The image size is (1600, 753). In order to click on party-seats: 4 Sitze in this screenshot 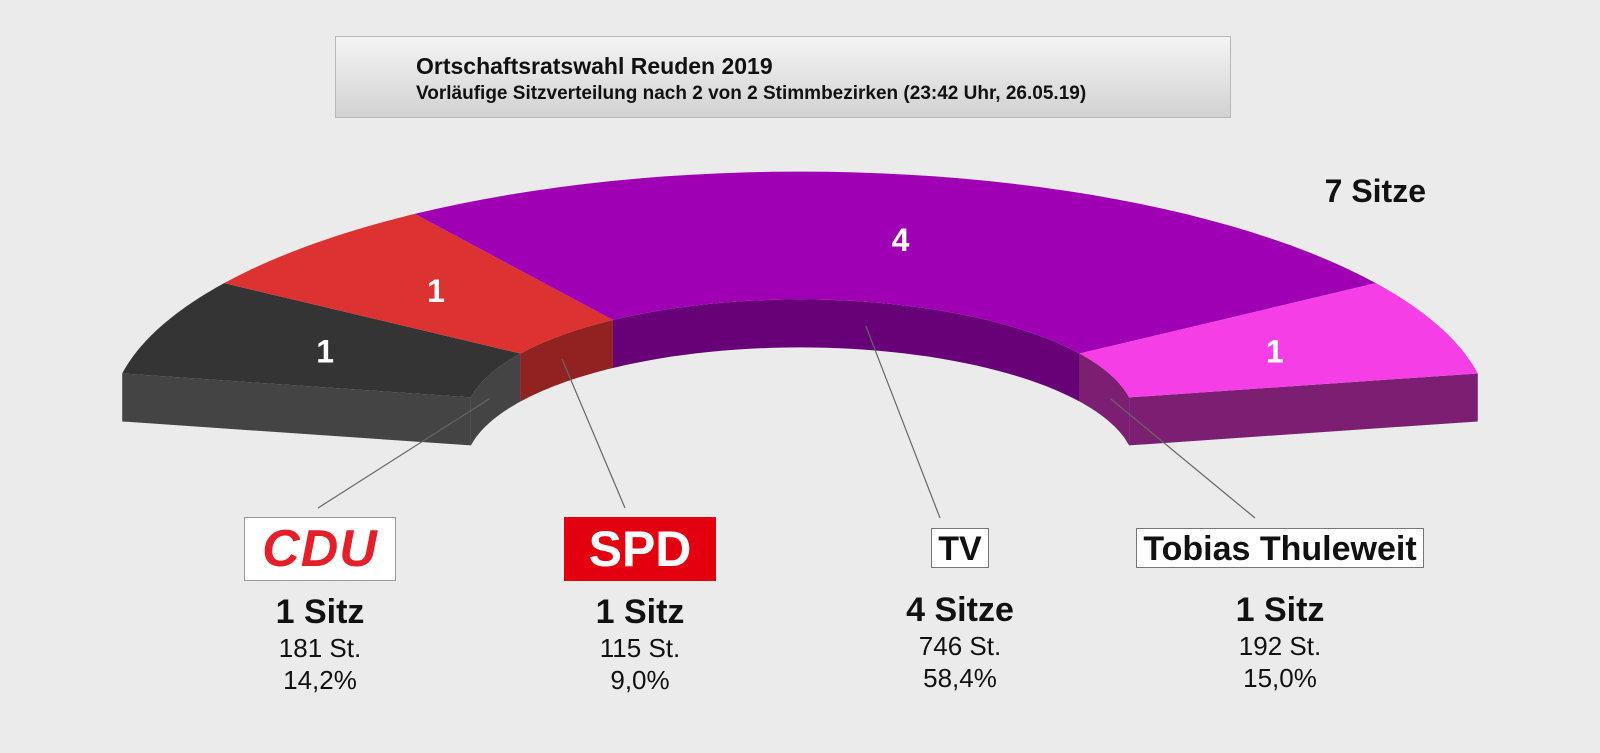, I will do `click(960, 610)`.